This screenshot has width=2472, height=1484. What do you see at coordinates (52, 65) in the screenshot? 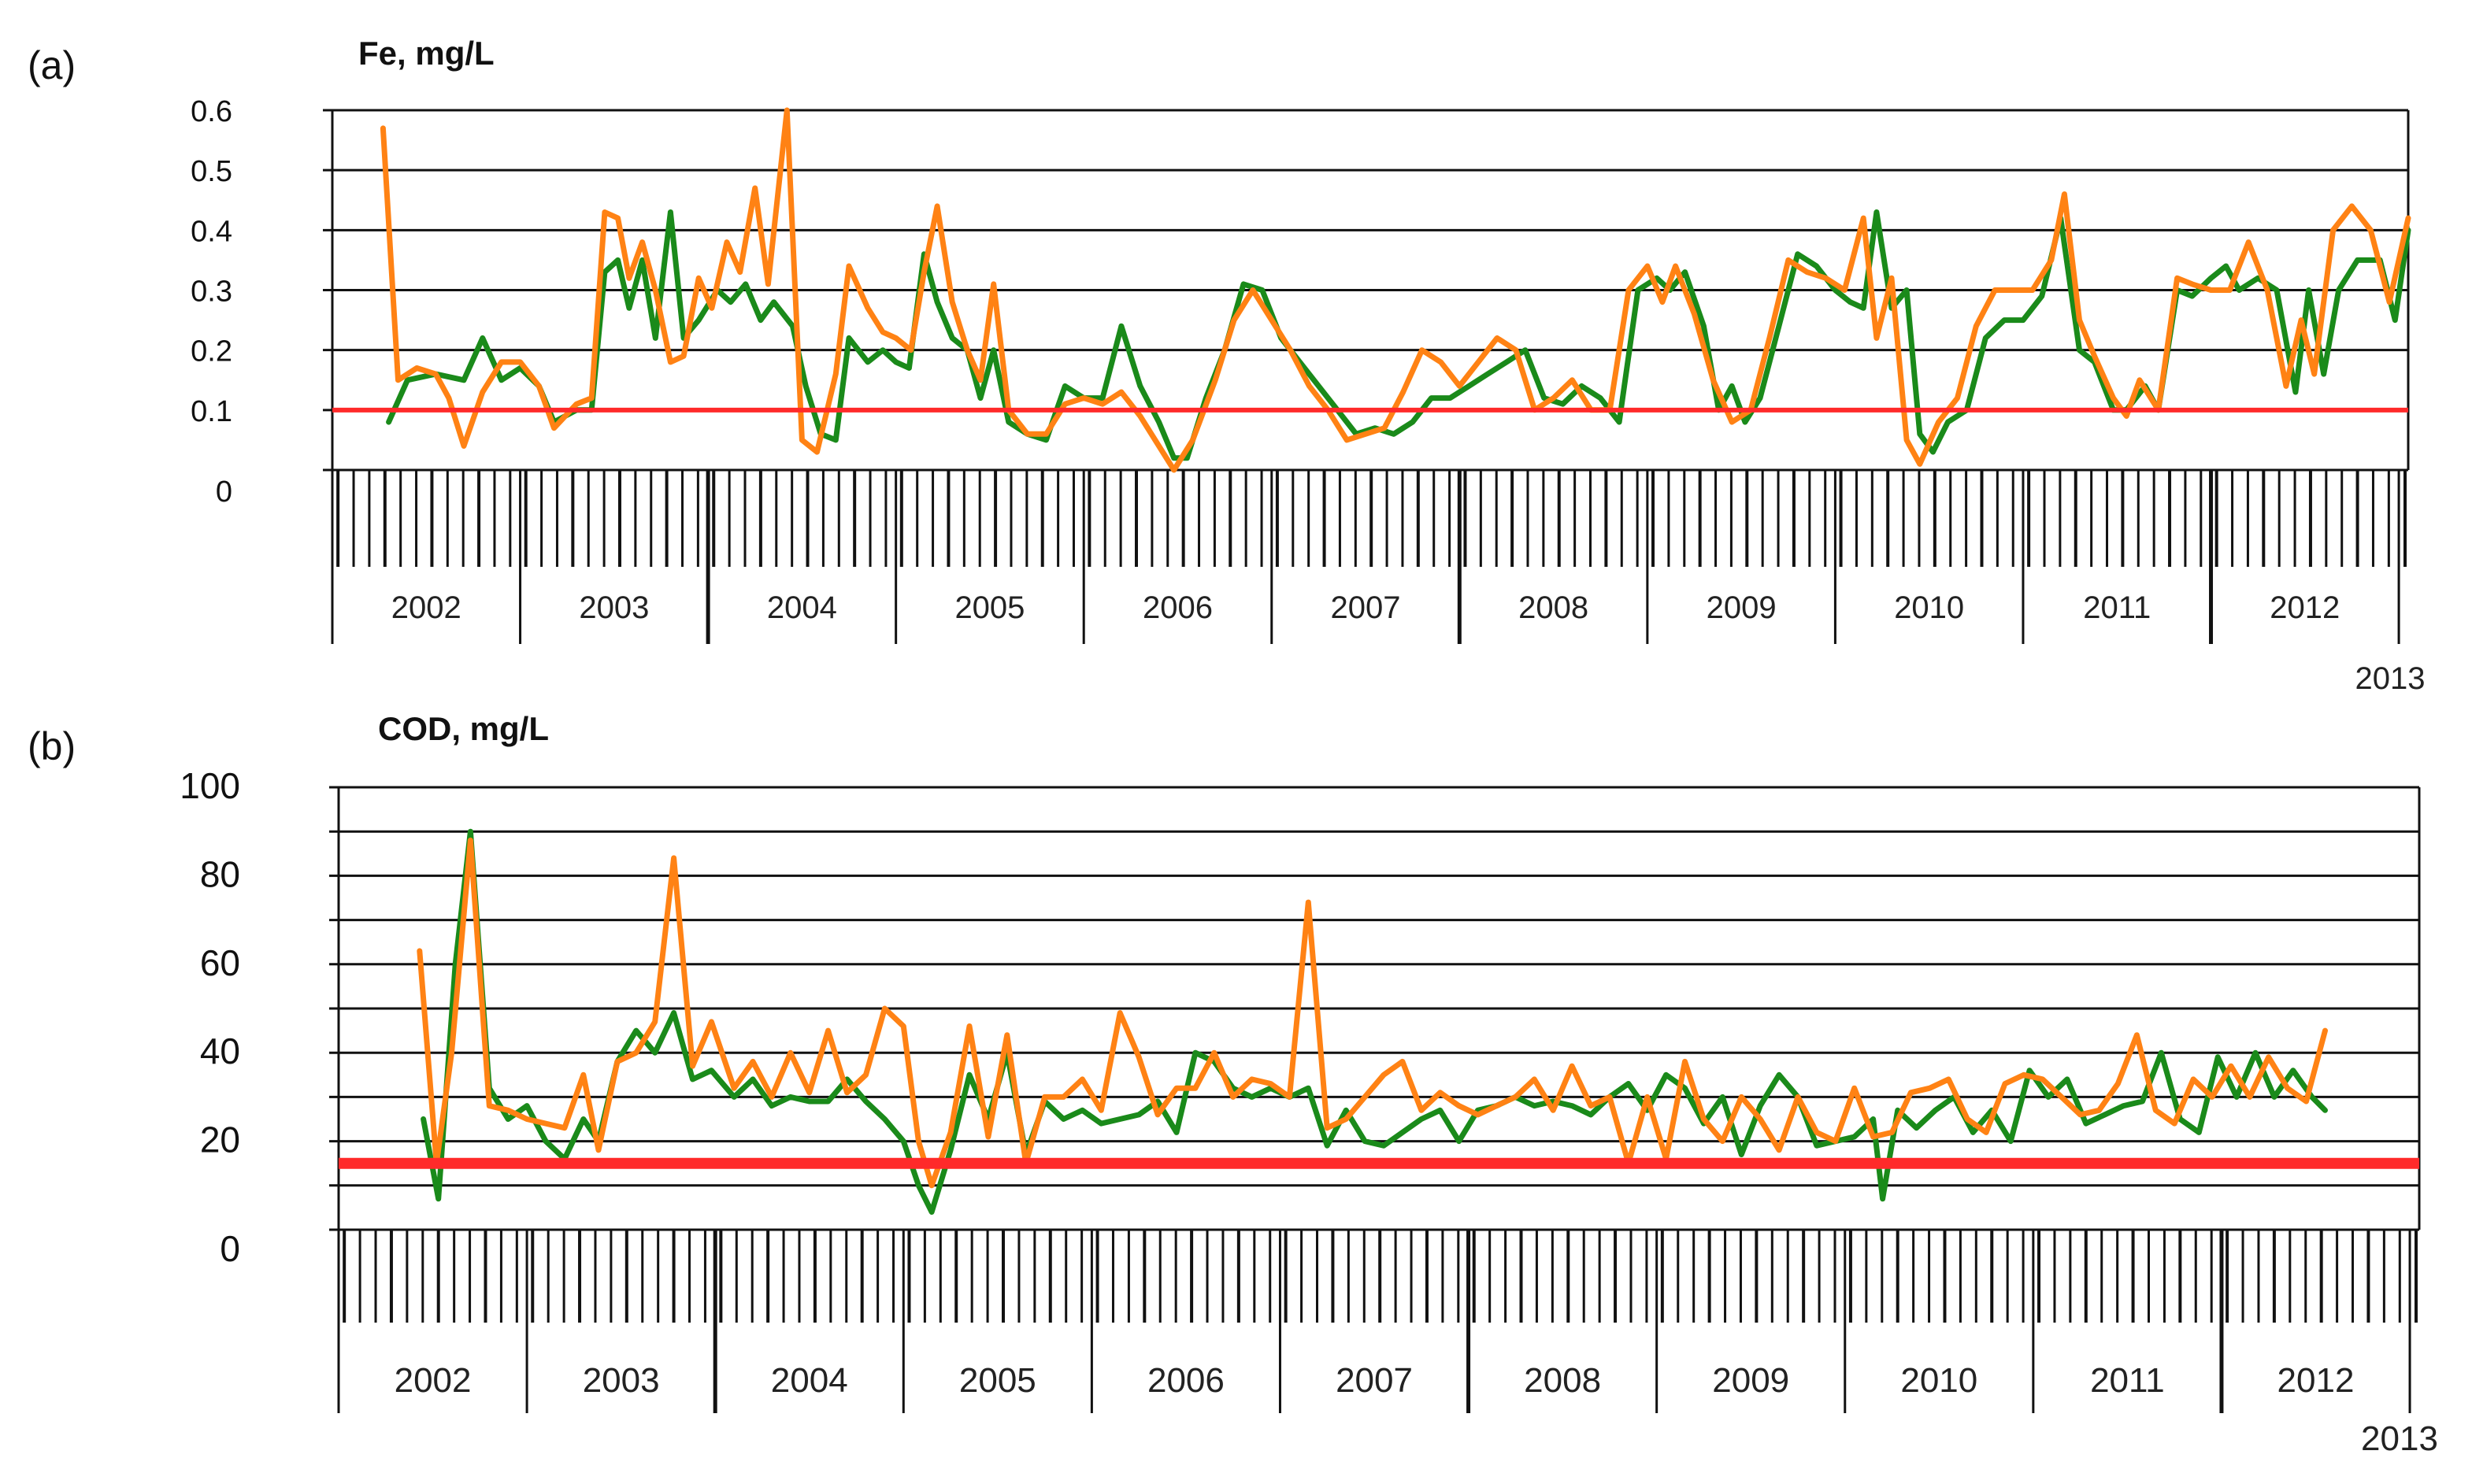
I see `panel-a-label: (a)` at bounding box center [52, 65].